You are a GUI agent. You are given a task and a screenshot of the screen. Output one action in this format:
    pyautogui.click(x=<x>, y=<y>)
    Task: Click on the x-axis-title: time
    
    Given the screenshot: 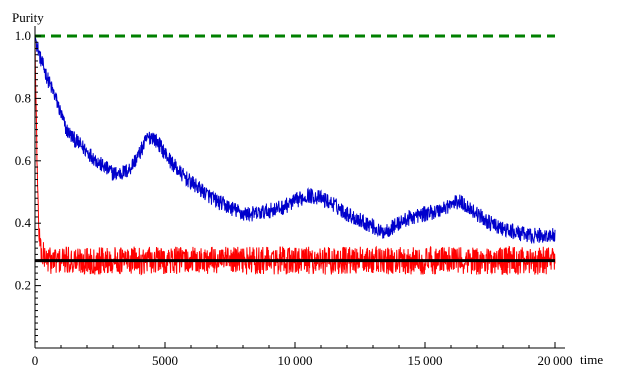 What is the action you would take?
    pyautogui.click(x=591, y=359)
    